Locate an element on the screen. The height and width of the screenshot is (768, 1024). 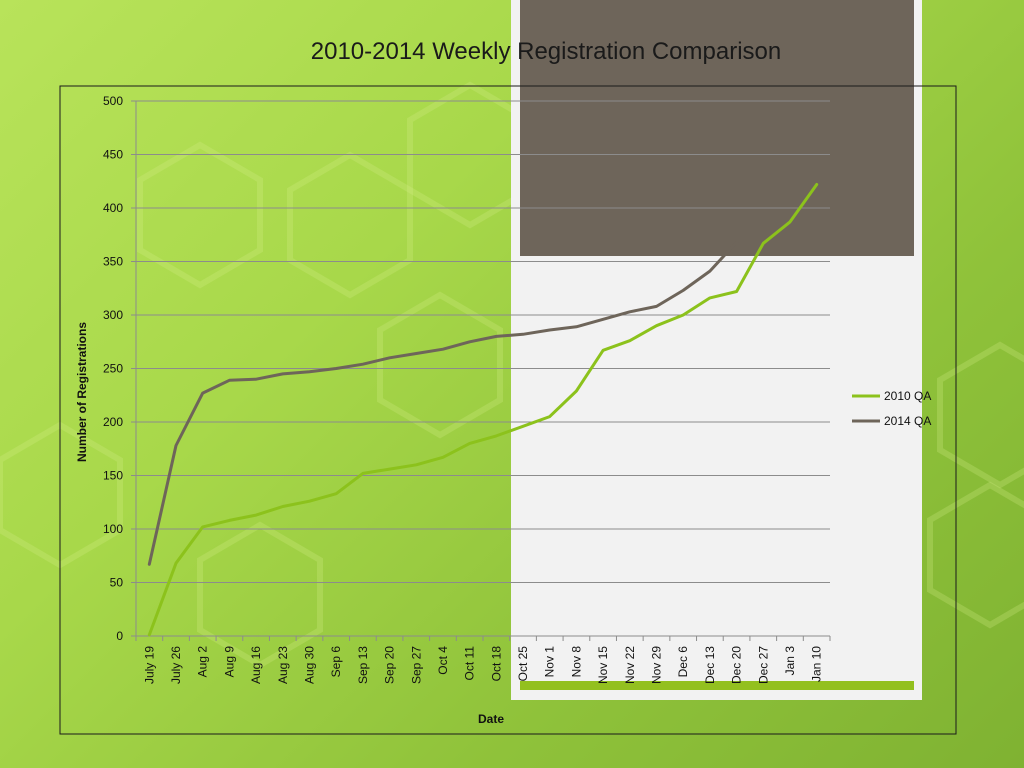
y-tick-label: 500 is located at coordinates (113, 101).